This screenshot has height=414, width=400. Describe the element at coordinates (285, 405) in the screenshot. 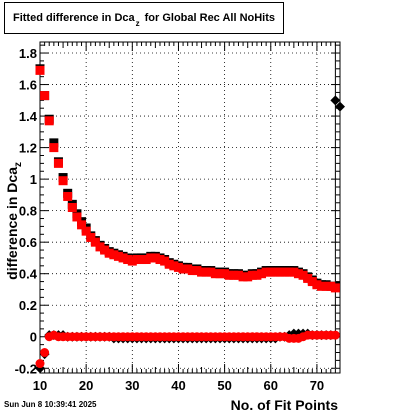

I see `x-axis-label: No. of Fit Points` at that location.